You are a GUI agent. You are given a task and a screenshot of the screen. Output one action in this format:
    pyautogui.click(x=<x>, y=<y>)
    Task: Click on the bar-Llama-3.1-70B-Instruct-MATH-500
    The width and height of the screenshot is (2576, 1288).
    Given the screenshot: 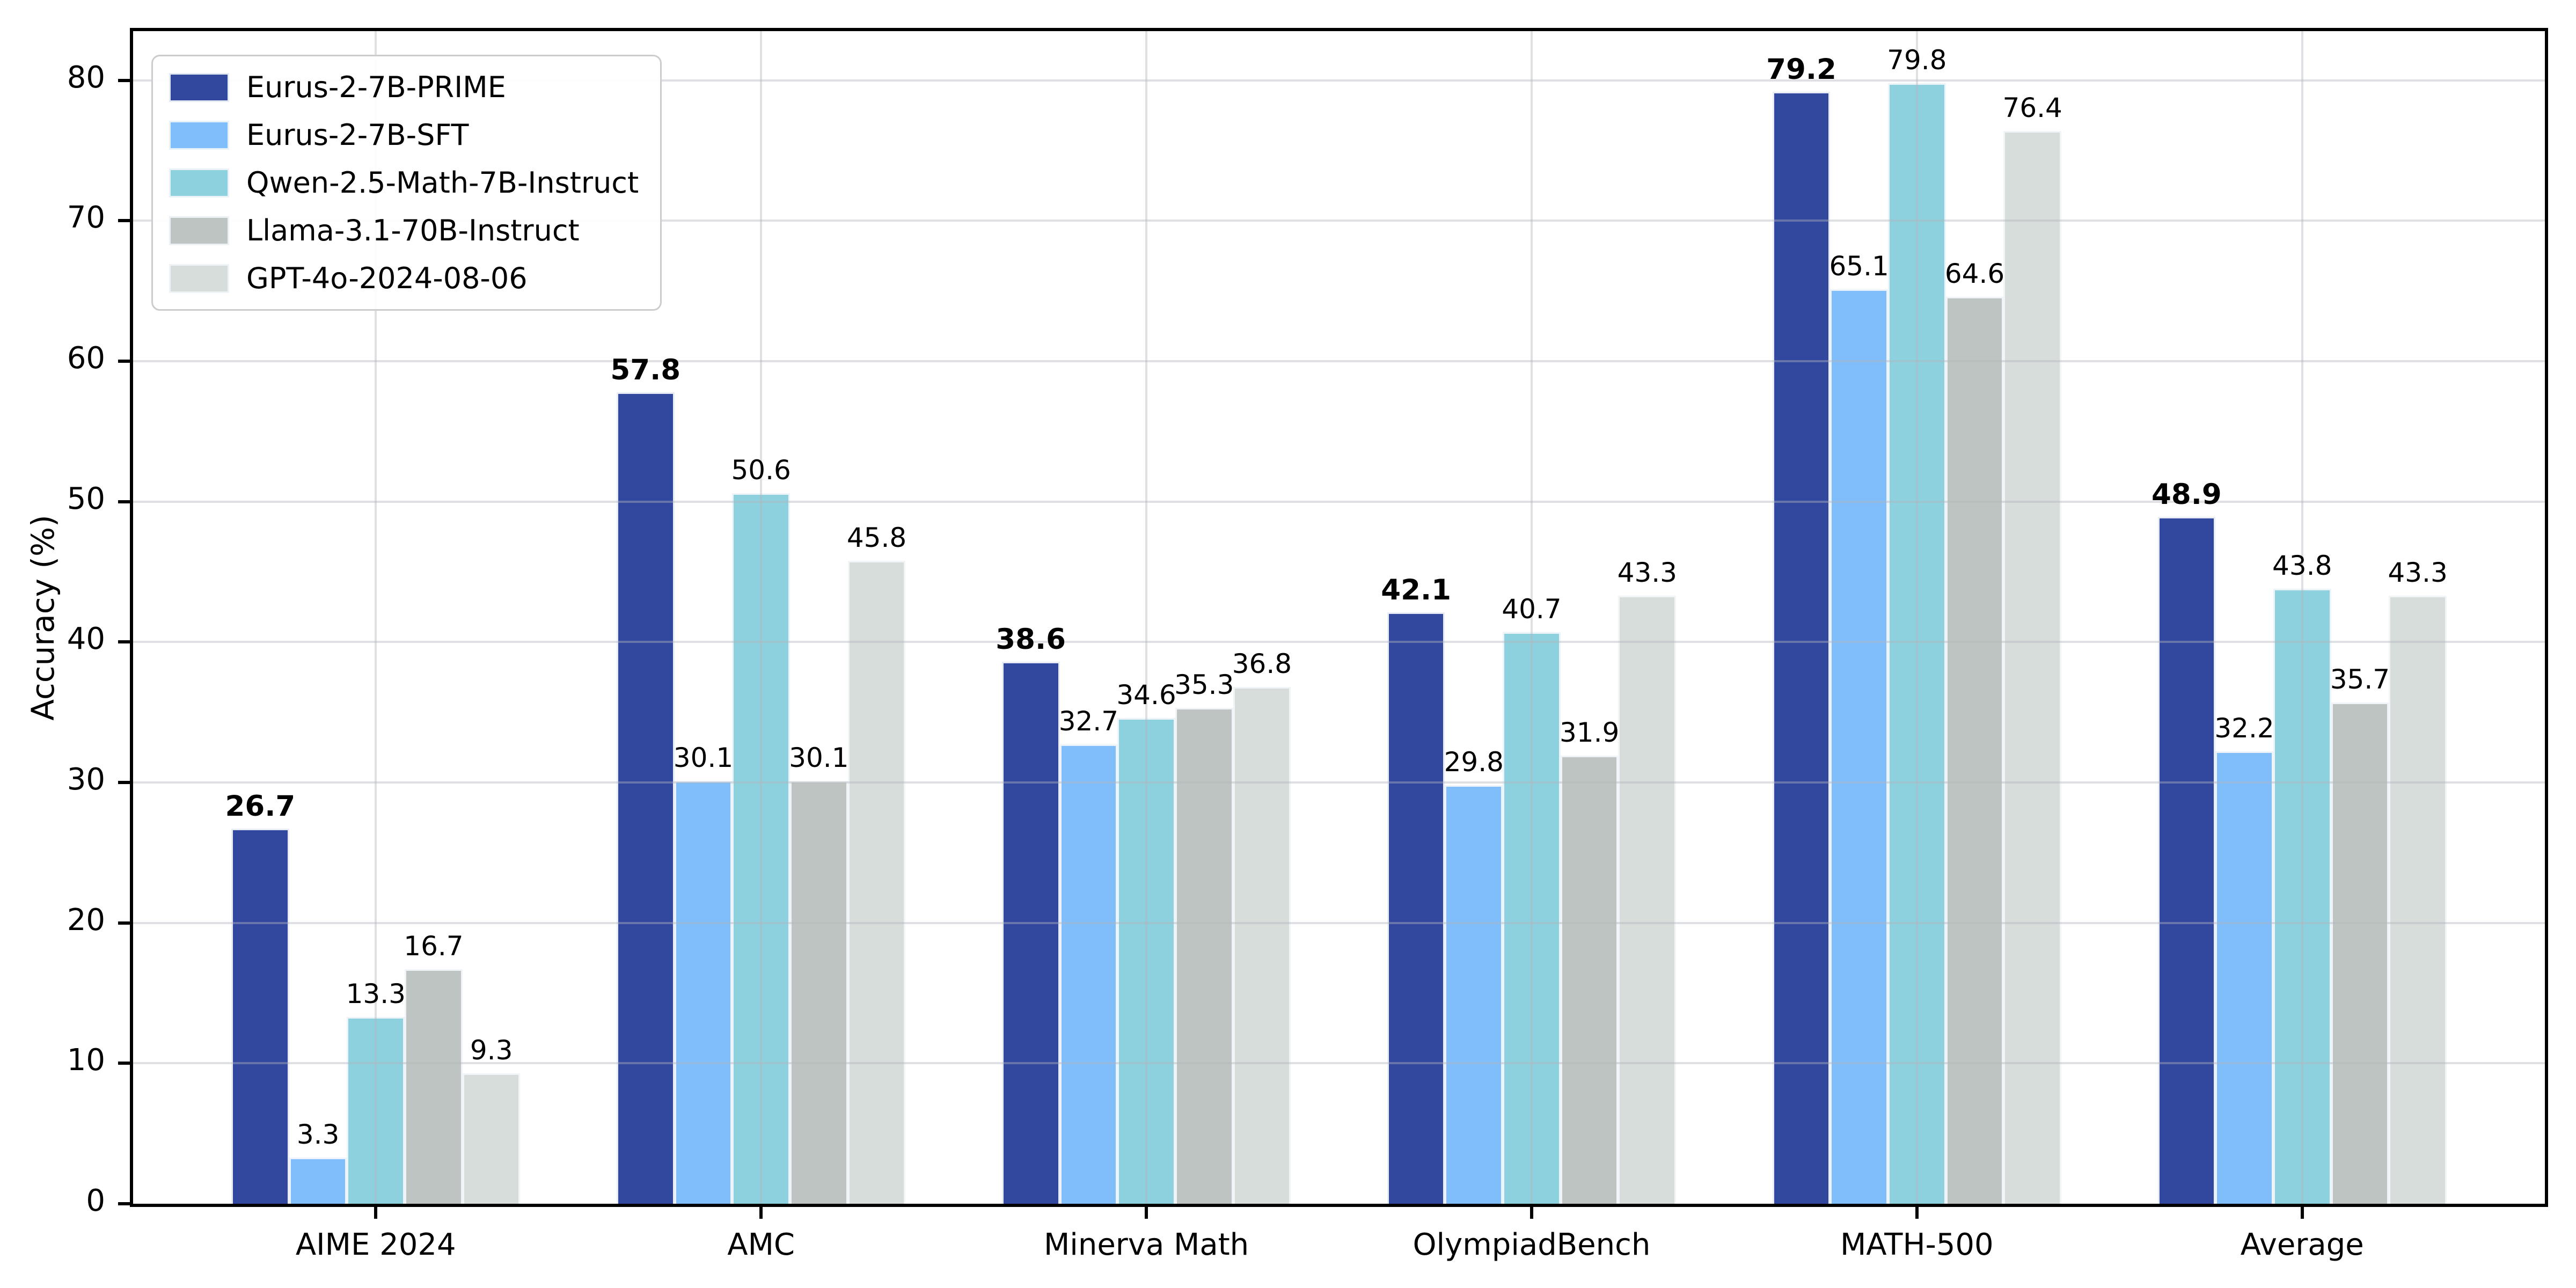 What is the action you would take?
    pyautogui.click(x=1974, y=750)
    